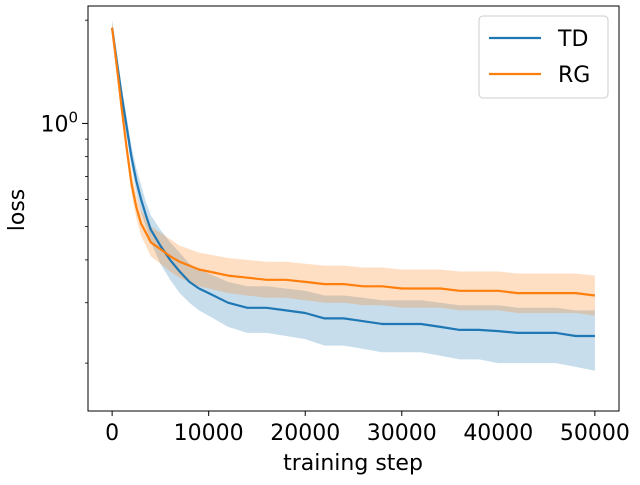  I want to click on legend: TD RG, so click(543, 57).